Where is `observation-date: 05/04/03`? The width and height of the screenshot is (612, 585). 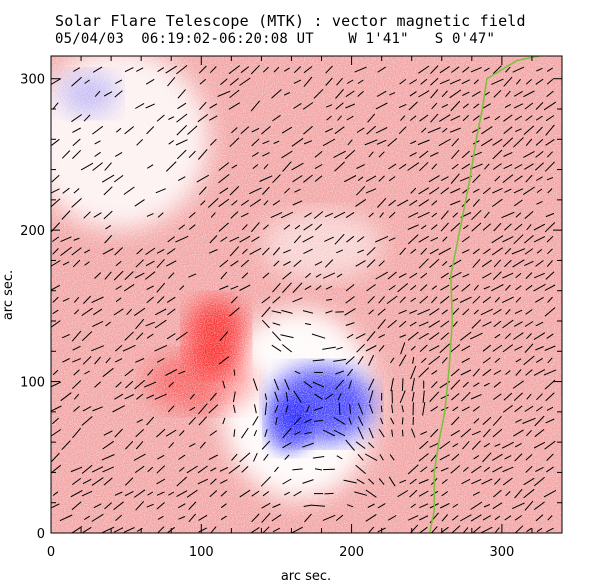 observation-date: 05/04/03 is located at coordinates (90, 39).